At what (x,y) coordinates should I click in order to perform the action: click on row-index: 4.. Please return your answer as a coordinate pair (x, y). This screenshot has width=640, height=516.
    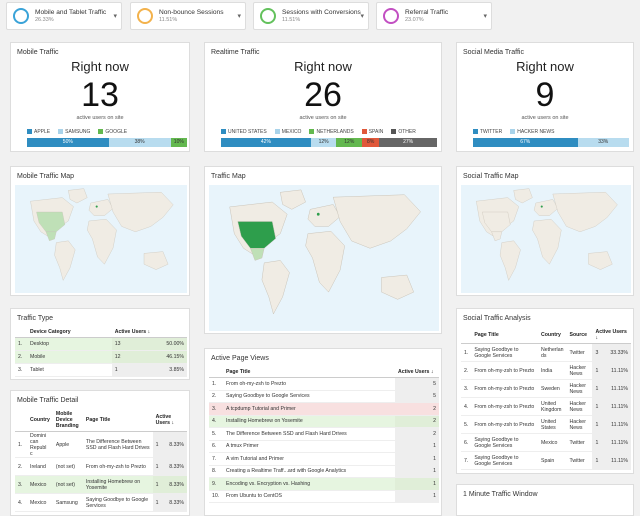
    Looking at the image, I should click on (466, 406).